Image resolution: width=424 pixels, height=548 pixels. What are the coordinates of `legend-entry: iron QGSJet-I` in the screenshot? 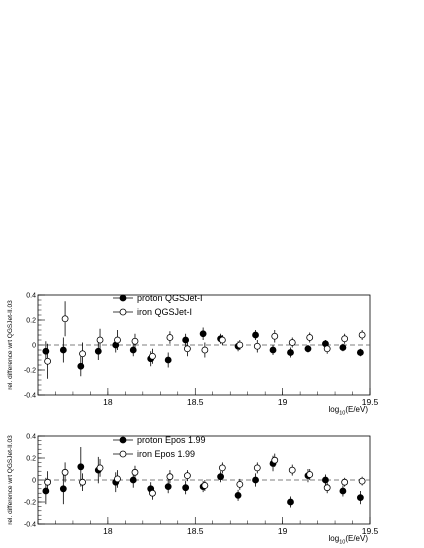 It's located at (152, 312).